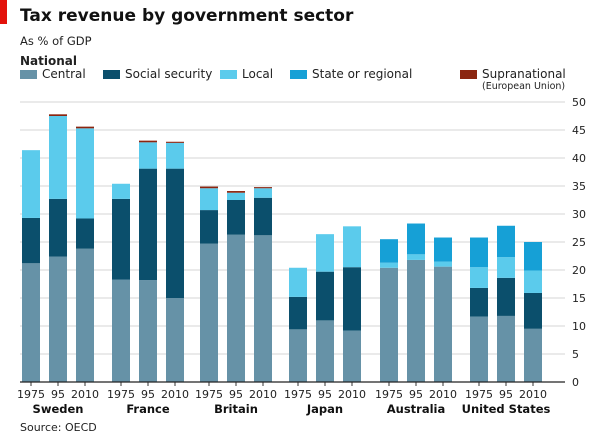 This screenshot has height=441, width=595. Describe the element at coordinates (56, 41) in the screenshot. I see `chart-subtitle: As % of GDP` at that location.